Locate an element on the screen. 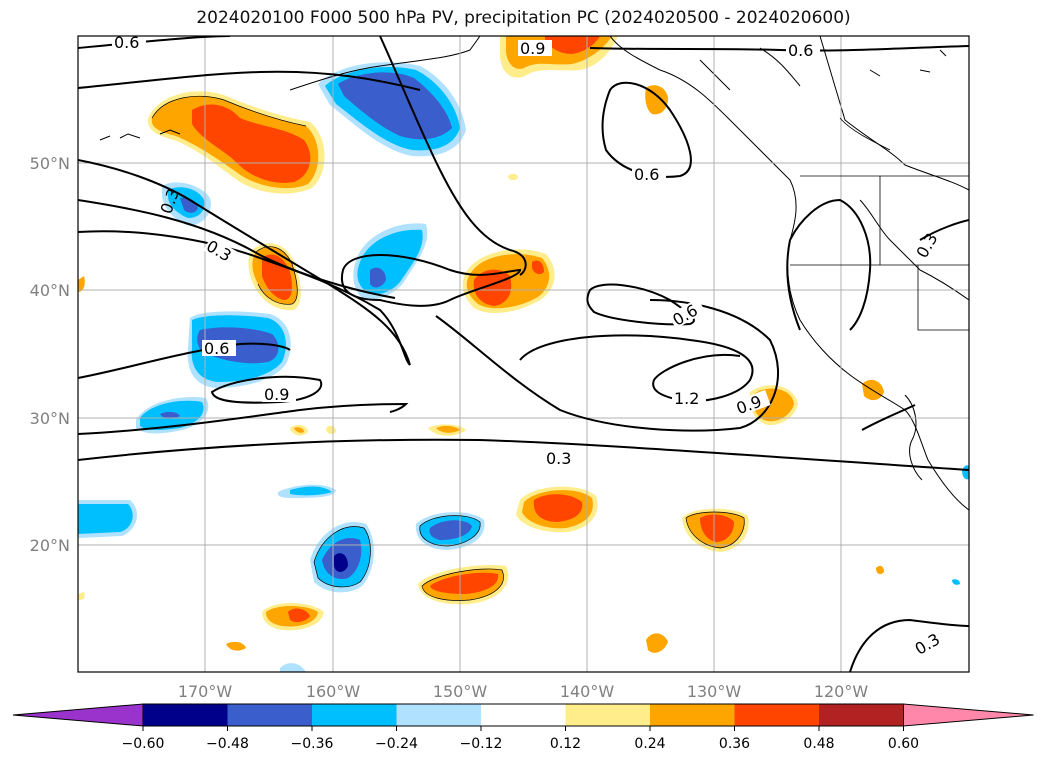  lat-tick: 50°N is located at coordinates (50, 163).